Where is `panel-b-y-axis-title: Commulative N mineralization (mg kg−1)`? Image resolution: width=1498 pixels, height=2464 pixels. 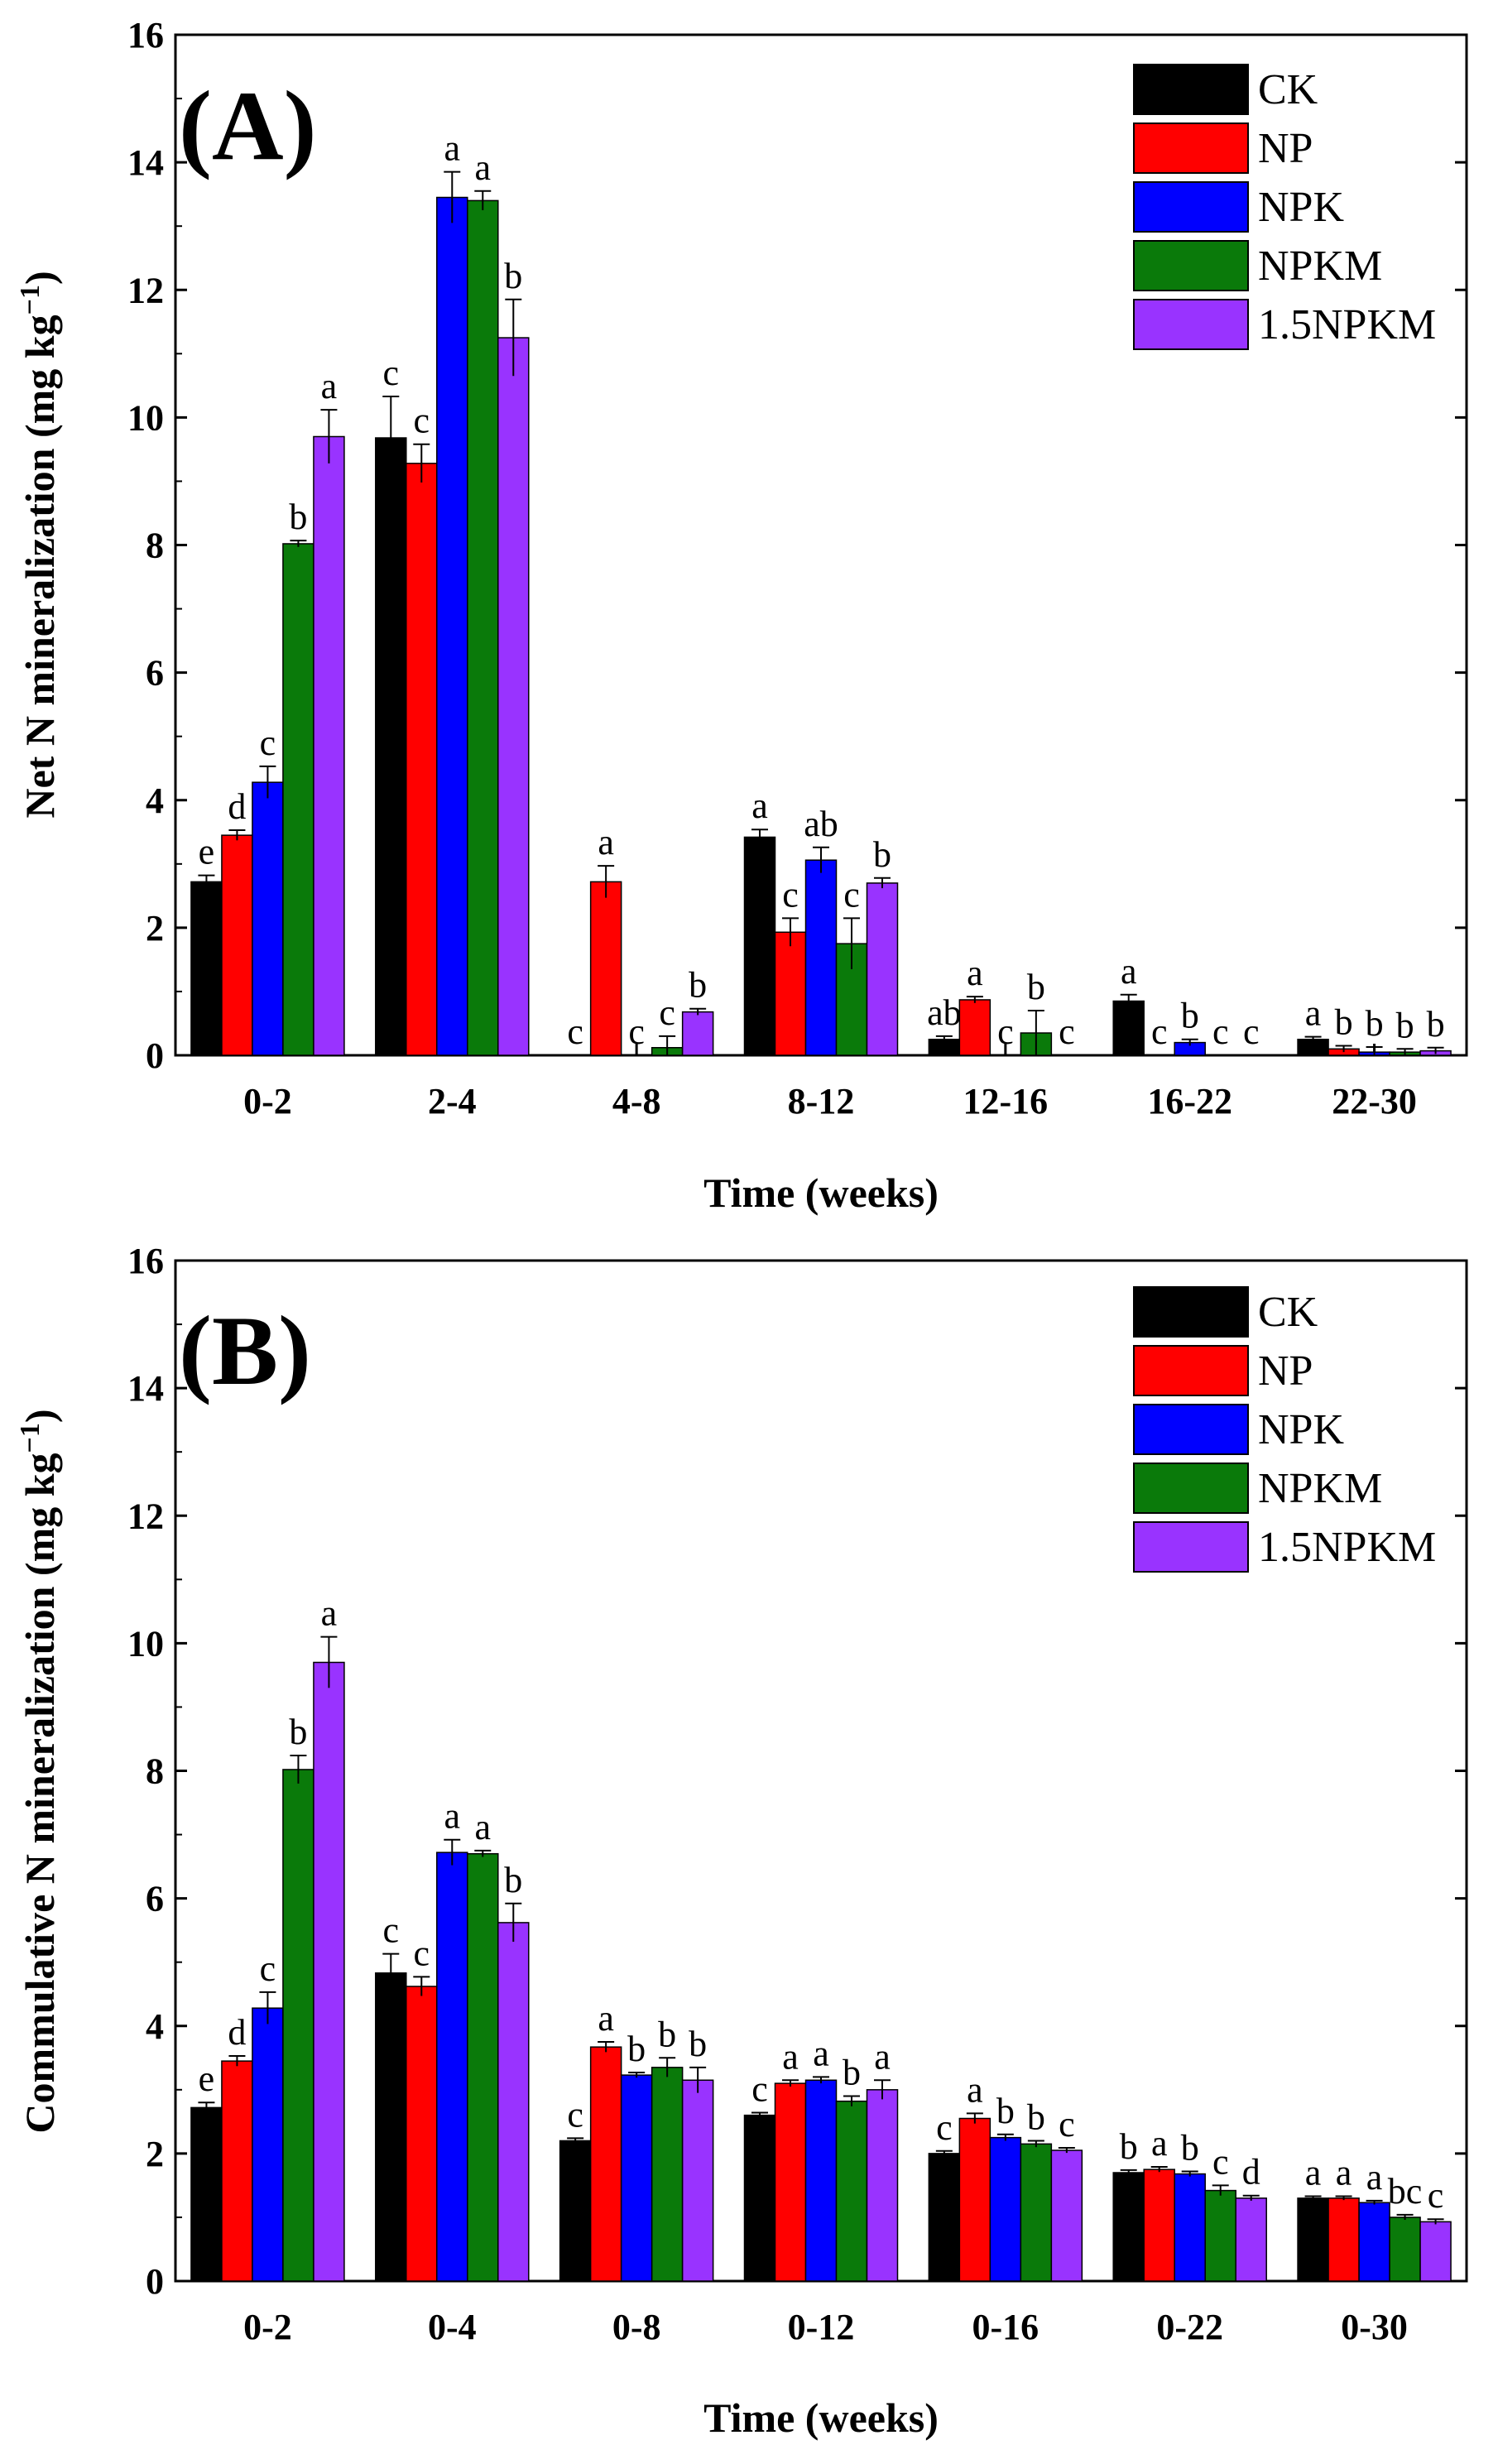 panel-b-y-axis-title: Commulative N mineralization (mg kg−1) is located at coordinates (39, 1771).